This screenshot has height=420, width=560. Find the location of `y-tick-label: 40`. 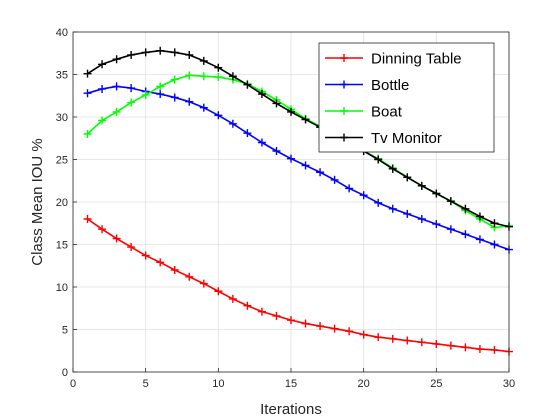

y-tick-label: 40 is located at coordinates (62, 33).